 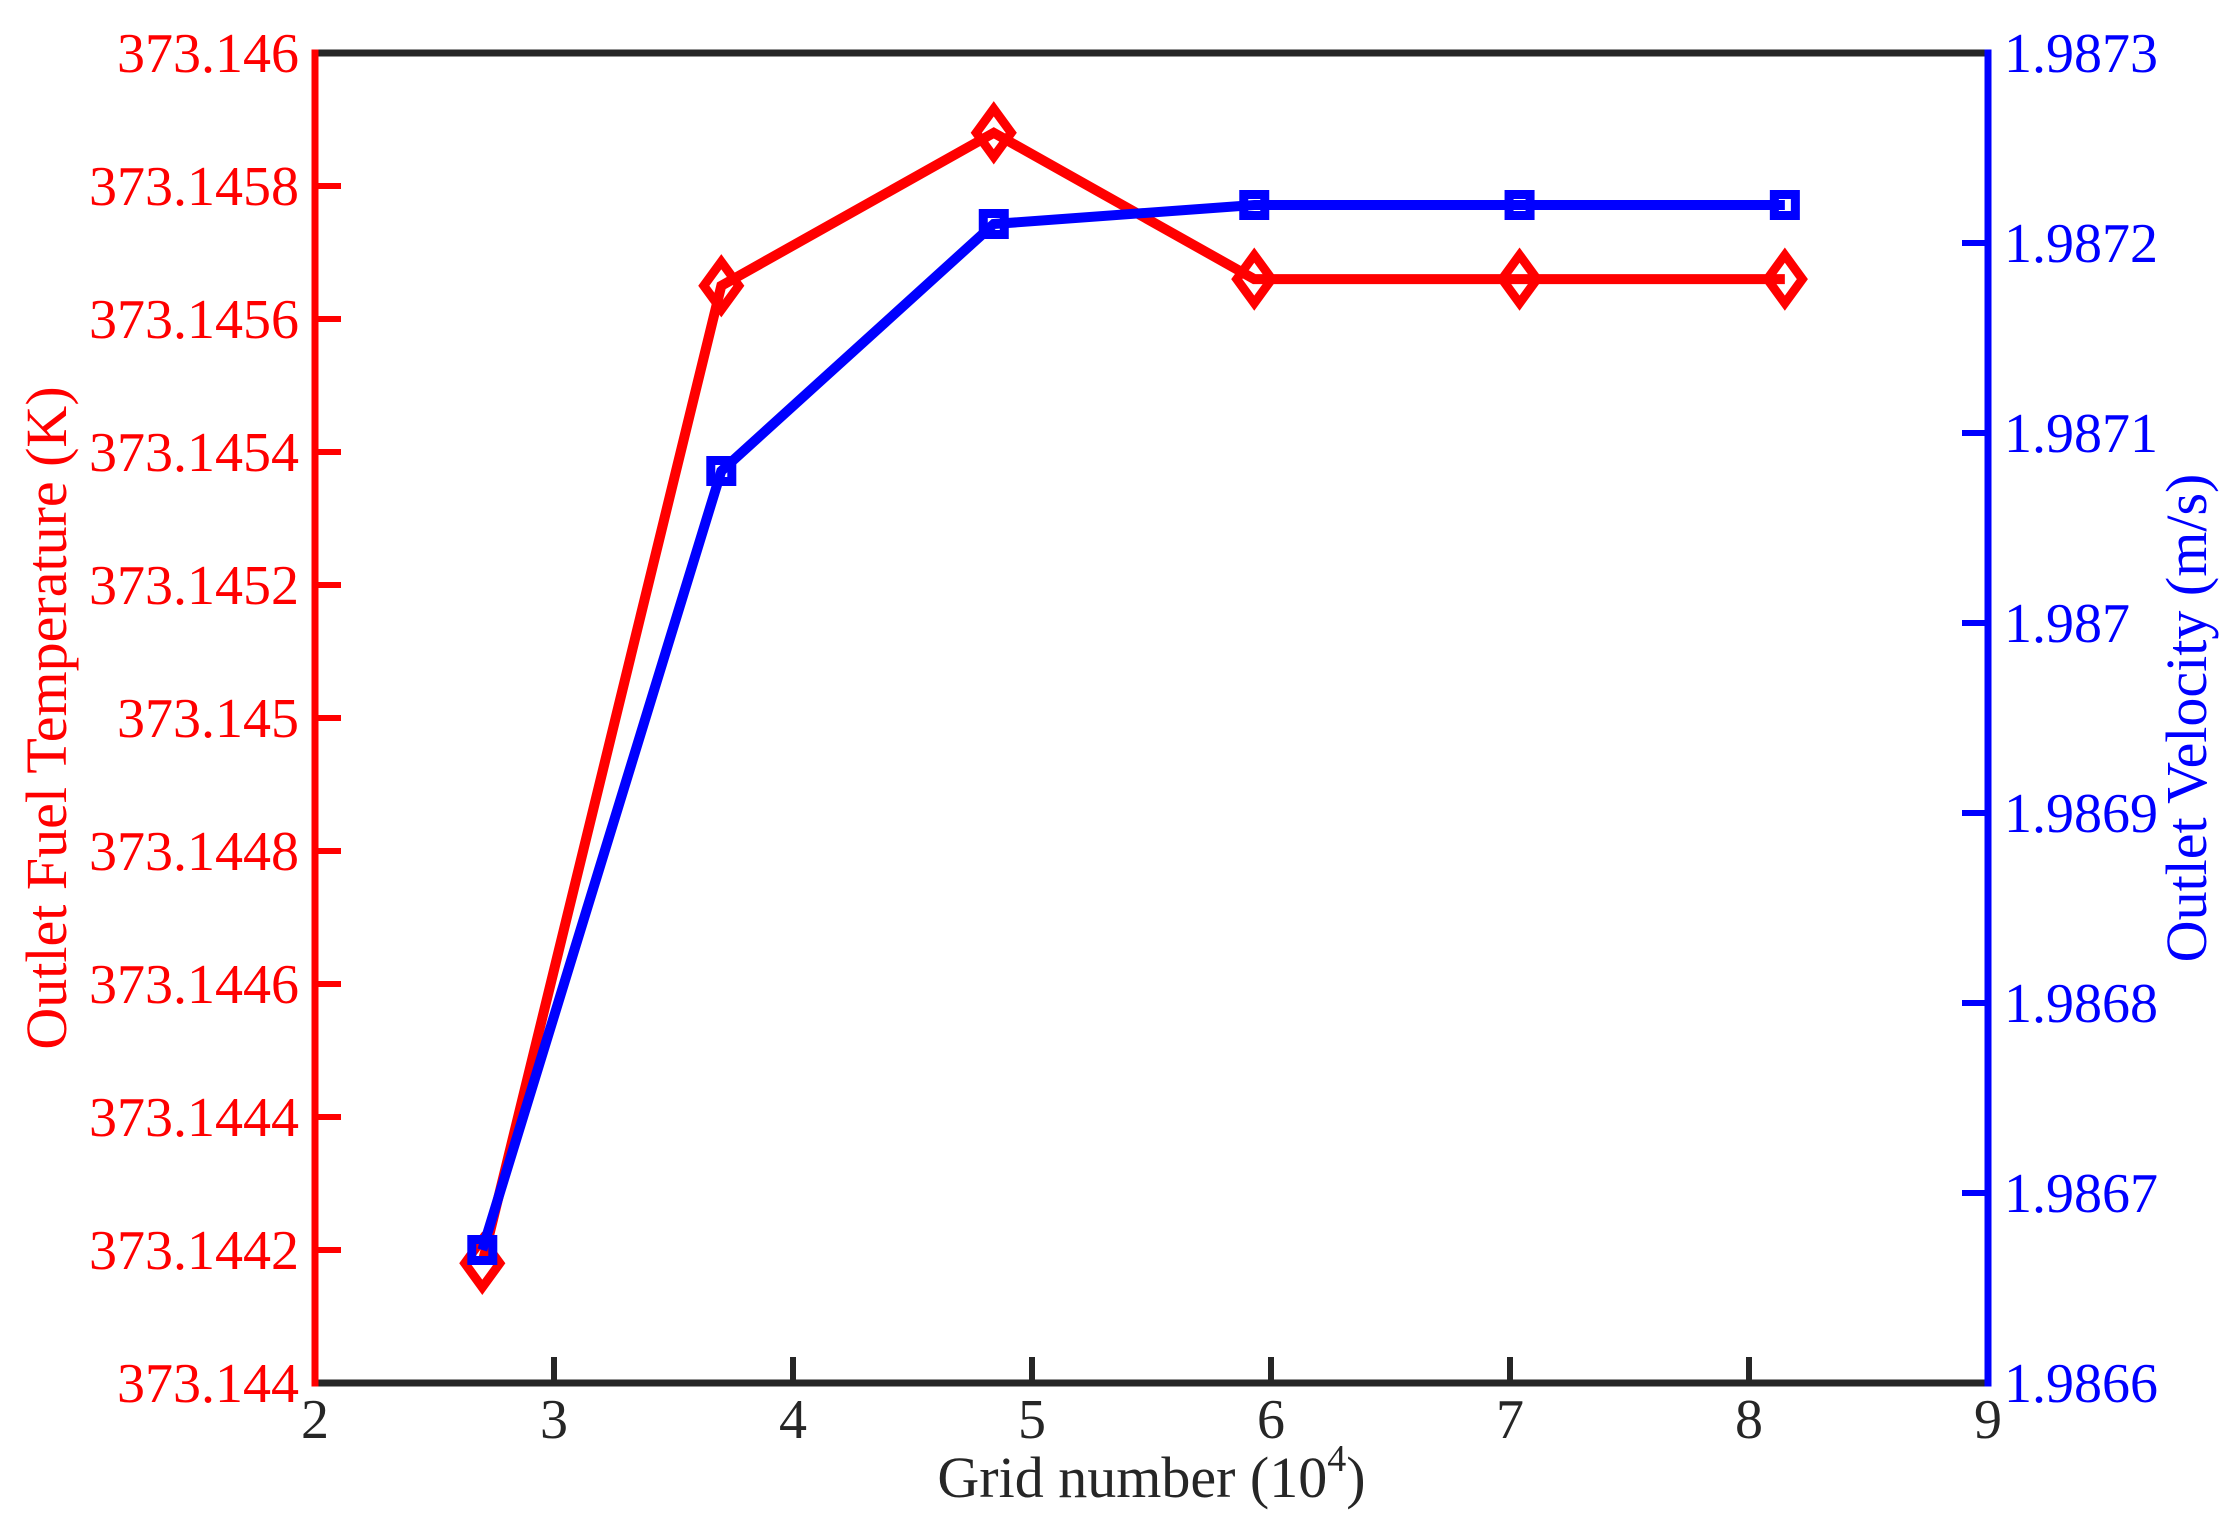 What do you see at coordinates (793, 1420) in the screenshot?
I see `x-tick-label: 4` at bounding box center [793, 1420].